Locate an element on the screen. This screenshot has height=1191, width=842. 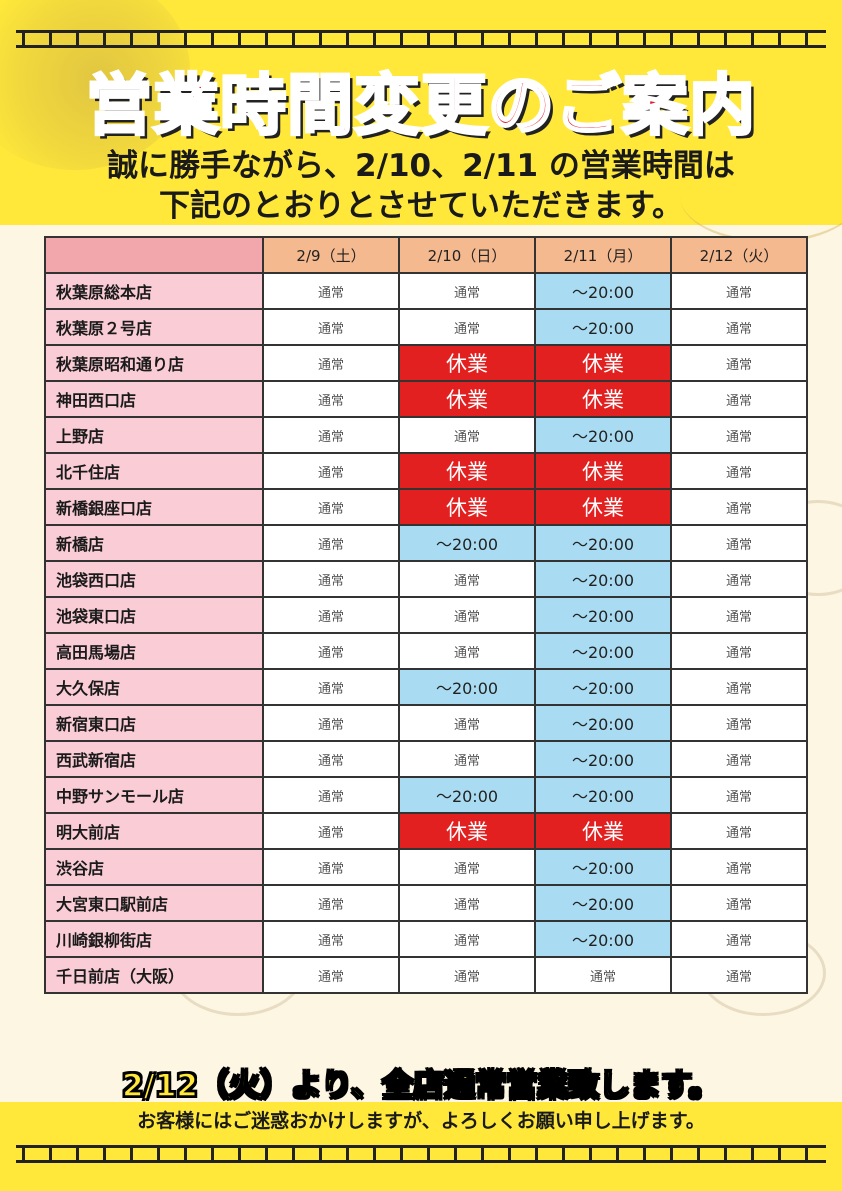
fret-border-top is located at coordinates (421, 39).